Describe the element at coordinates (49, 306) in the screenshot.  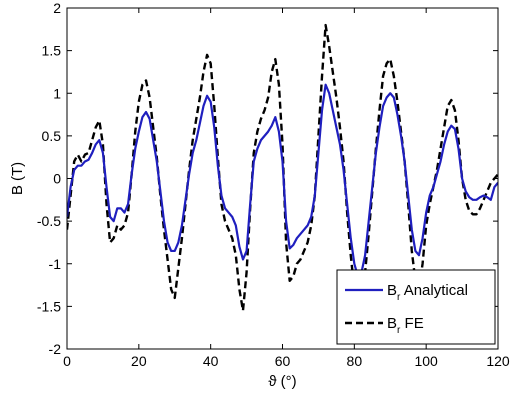
I see `y-tick-label: -1.5` at that location.